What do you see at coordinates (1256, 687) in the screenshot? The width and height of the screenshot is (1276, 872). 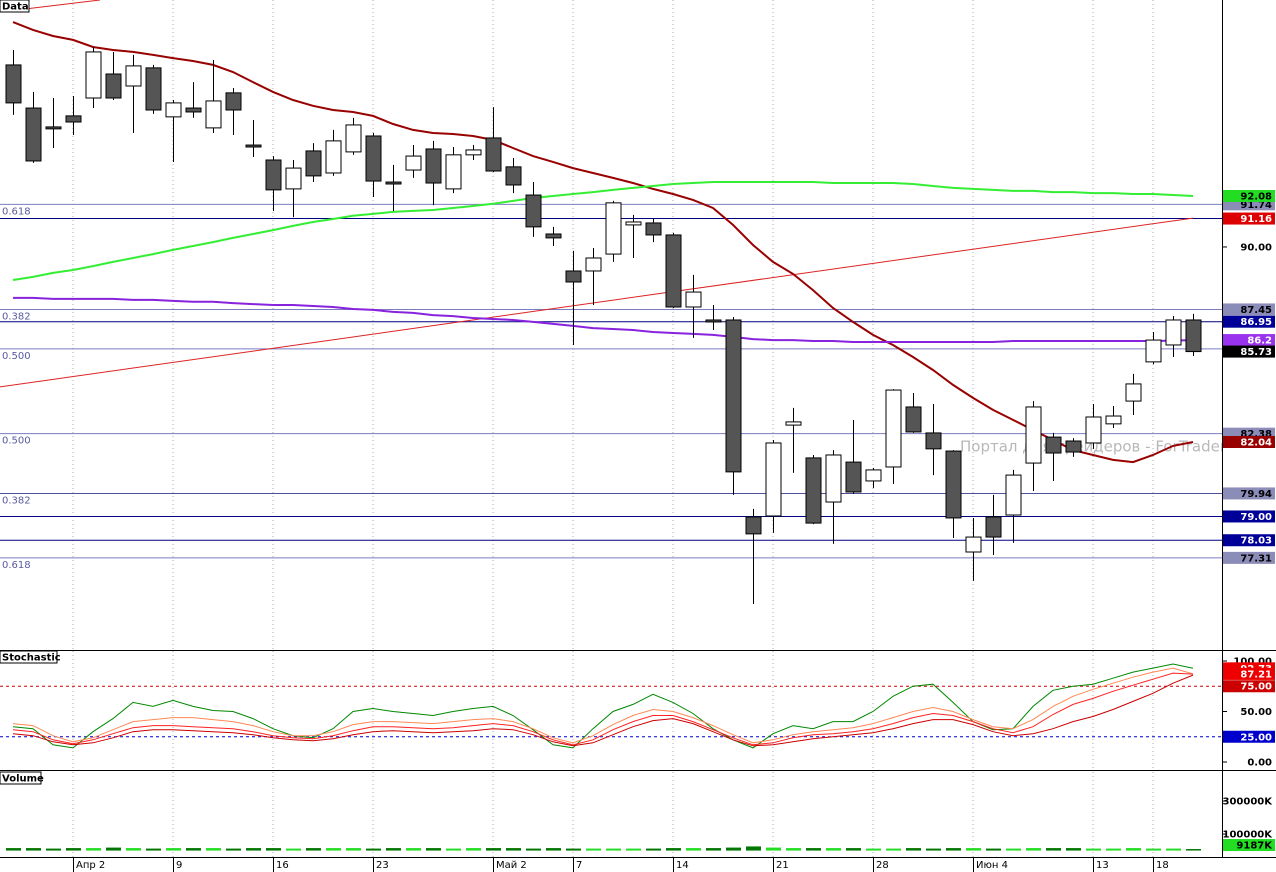 I see `reference-label: 75.00` at bounding box center [1256, 687].